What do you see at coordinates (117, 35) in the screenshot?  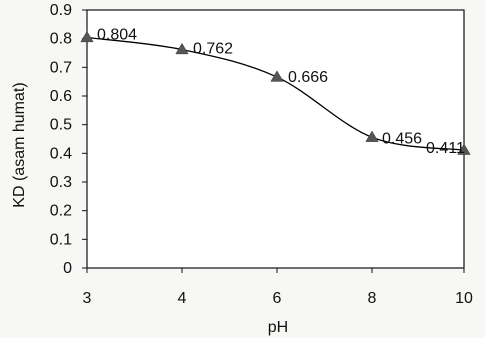 I see `data-label: 0.804` at bounding box center [117, 35].